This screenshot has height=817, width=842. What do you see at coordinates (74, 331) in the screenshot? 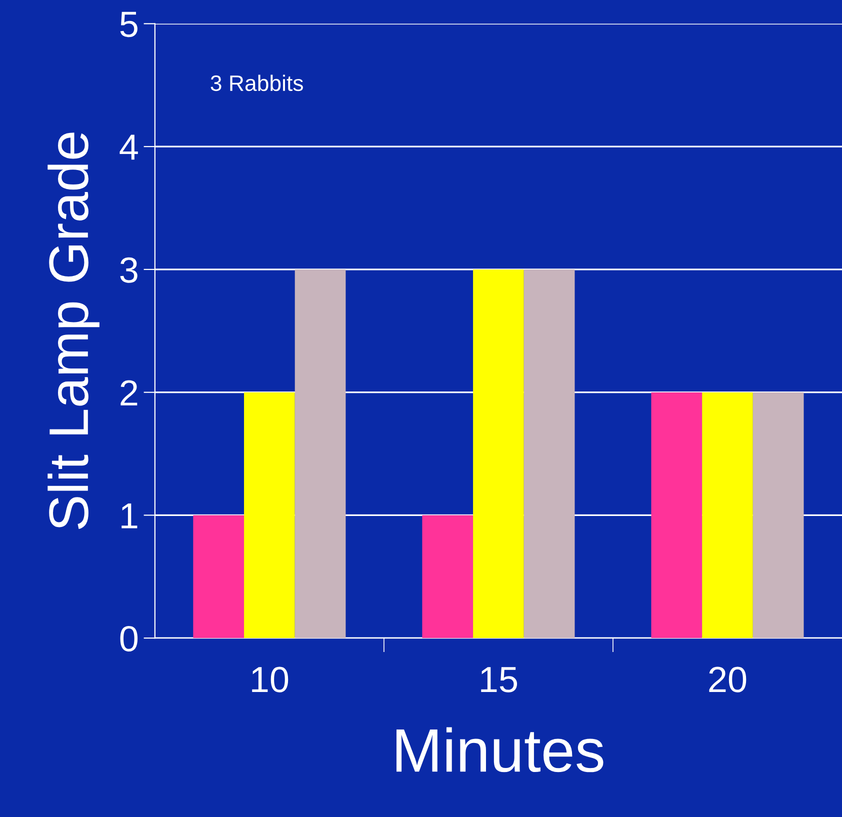
I see `y-axis-title: Slit Lamp Grade` at bounding box center [74, 331].